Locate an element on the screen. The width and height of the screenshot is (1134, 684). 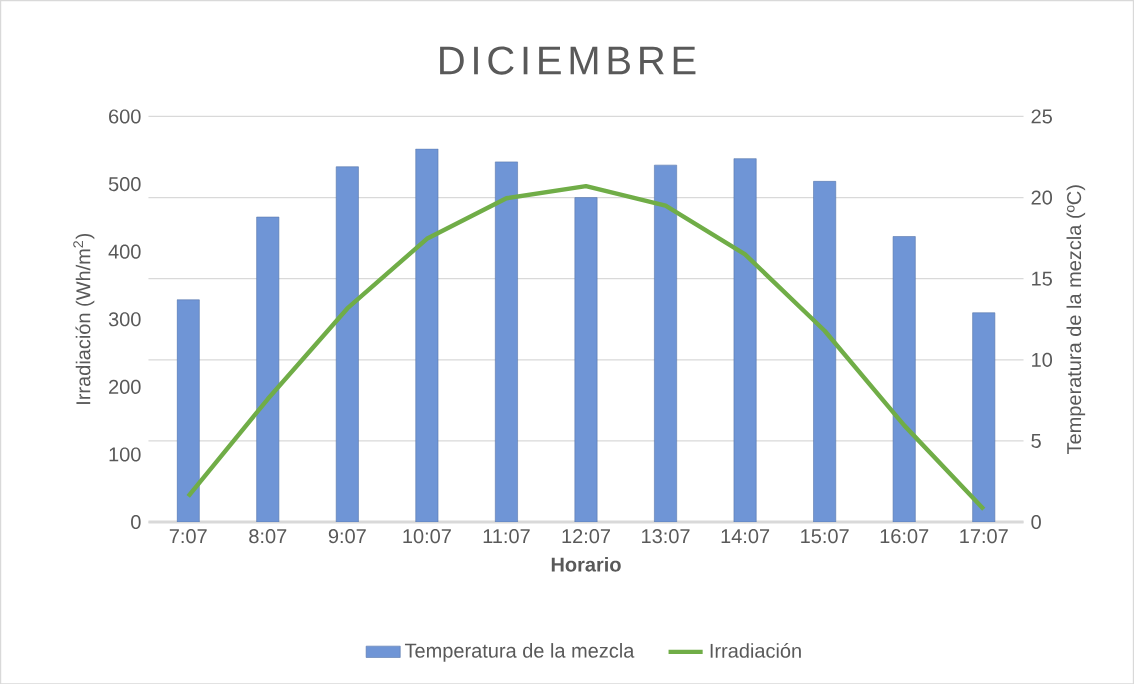
x-tick-label: 8:07 is located at coordinates (268, 535).